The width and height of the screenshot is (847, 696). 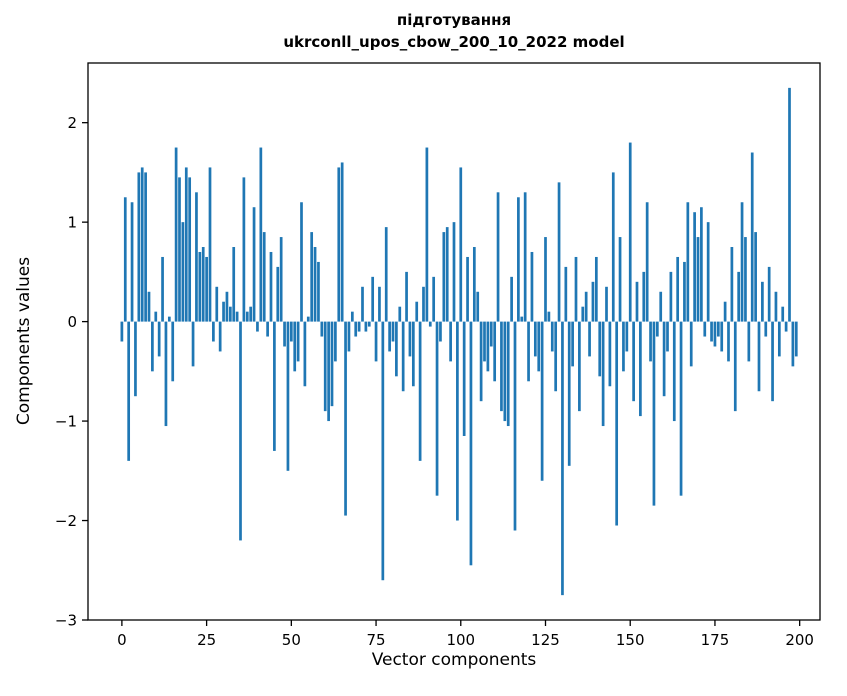 What do you see at coordinates (72, 223) in the screenshot?
I see `y-tick-label: 1` at bounding box center [72, 223].